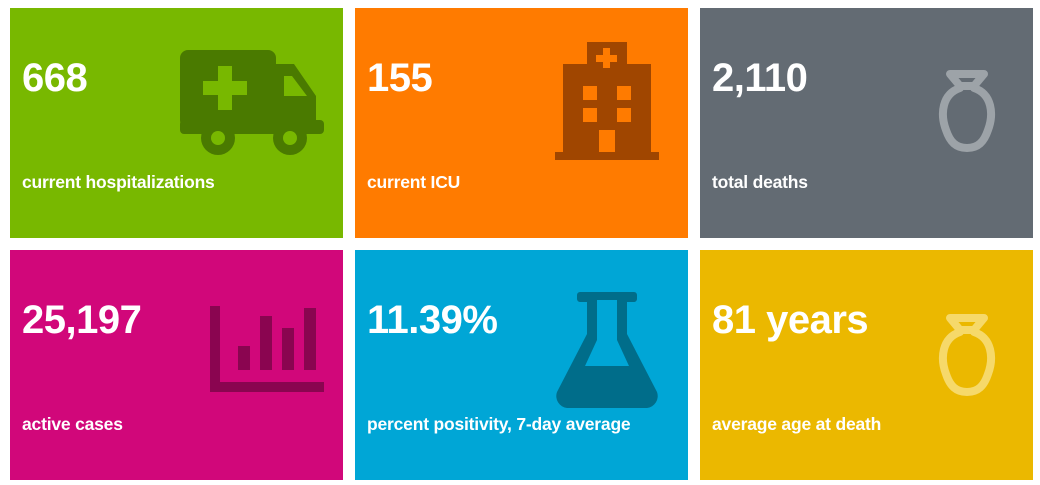 The width and height of the screenshot is (1040, 485). What do you see at coordinates (252, 99) in the screenshot?
I see `ambulance-icon` at bounding box center [252, 99].